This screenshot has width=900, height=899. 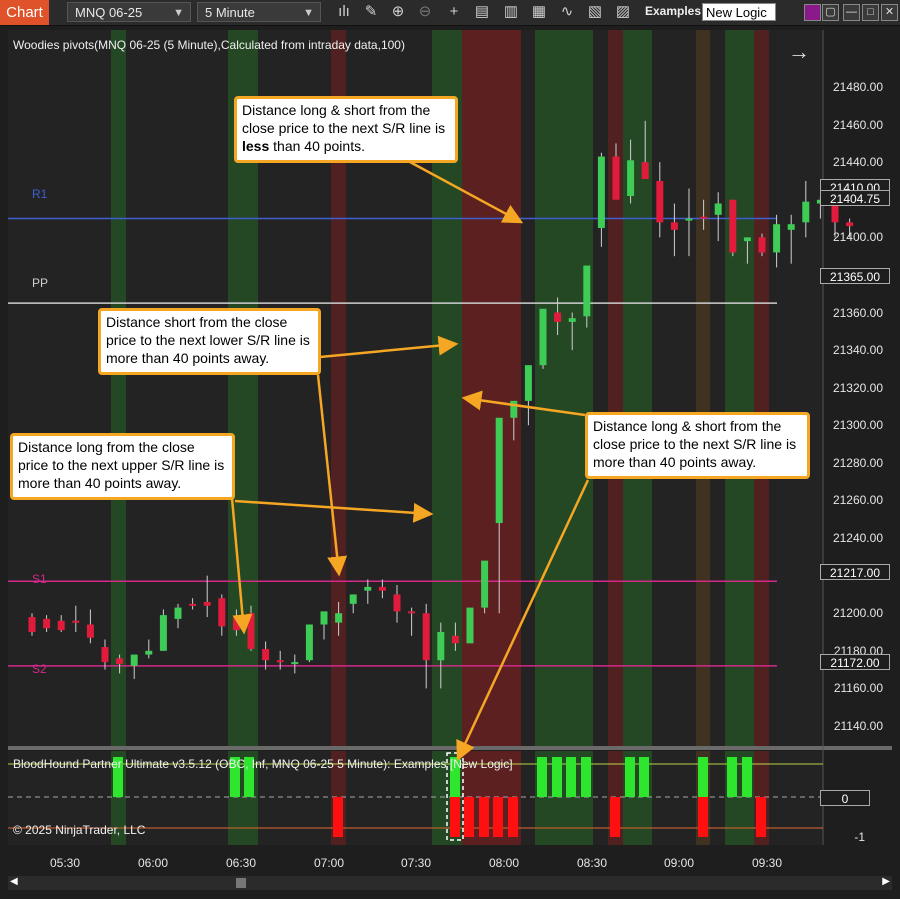 What do you see at coordinates (857, 425) in the screenshot?
I see `price-tick-label: 21300.00` at bounding box center [857, 425].